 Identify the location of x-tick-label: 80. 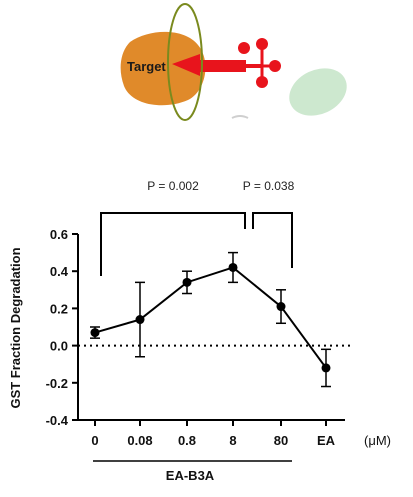
(281, 440).